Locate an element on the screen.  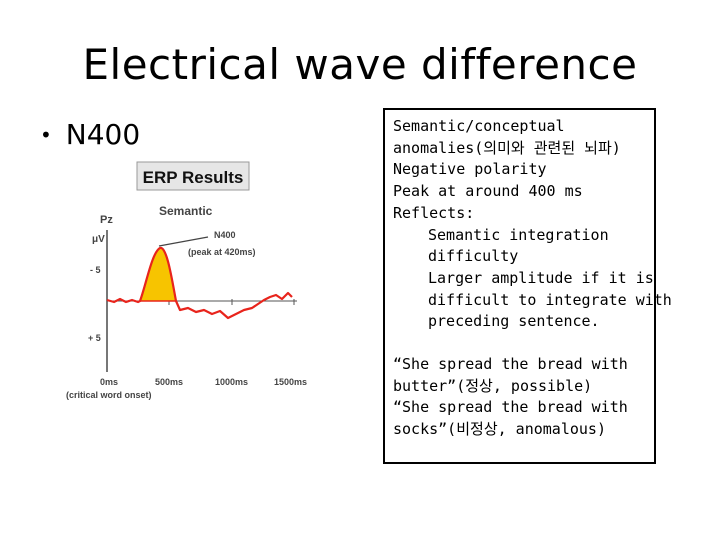
peak-pointer is located at coordinates (183, 241).